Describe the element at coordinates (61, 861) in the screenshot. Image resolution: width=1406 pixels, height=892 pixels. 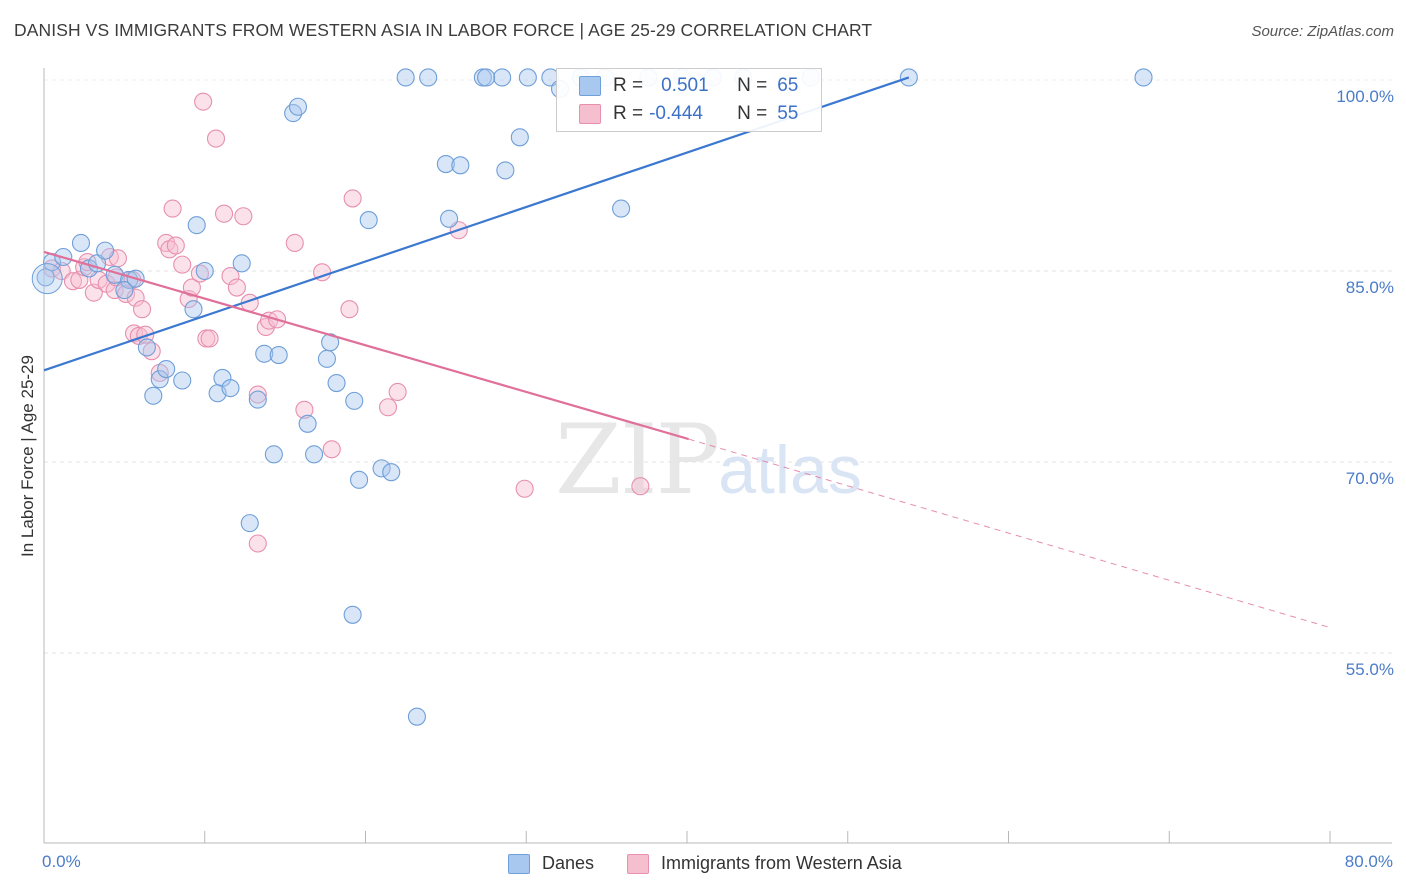
I see `x-tick-min: 0.0%` at that location.